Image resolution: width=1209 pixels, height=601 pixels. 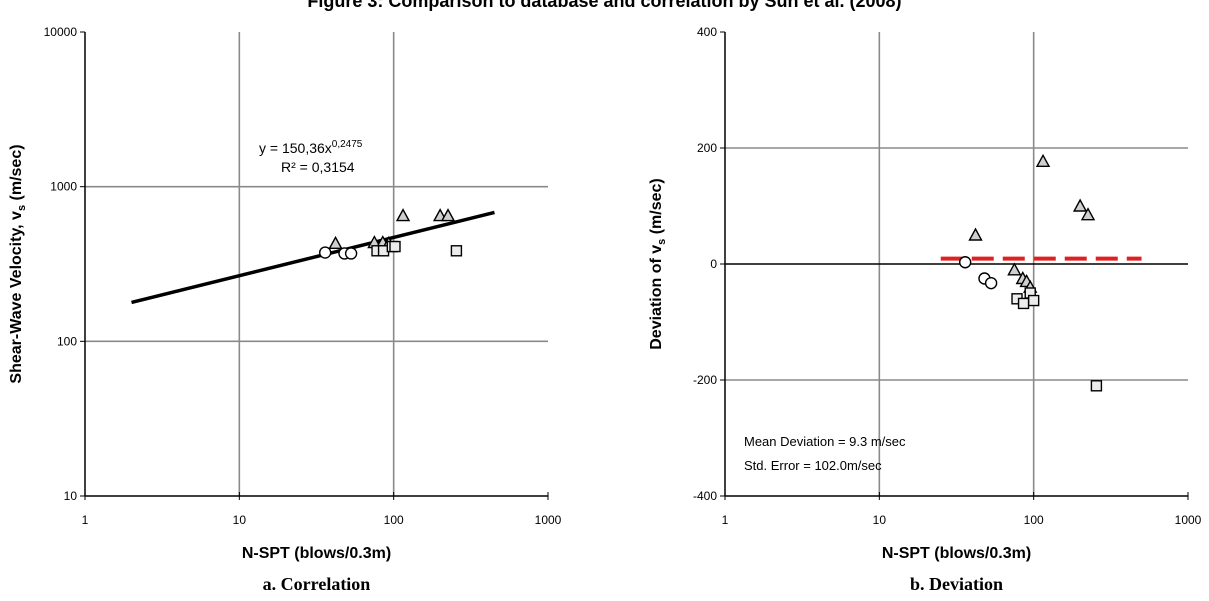 What do you see at coordinates (18, 263) in the screenshot?
I see `corr-y-axis-title: Shear-Wave Velocity, vs (m/sec)` at bounding box center [18, 263].